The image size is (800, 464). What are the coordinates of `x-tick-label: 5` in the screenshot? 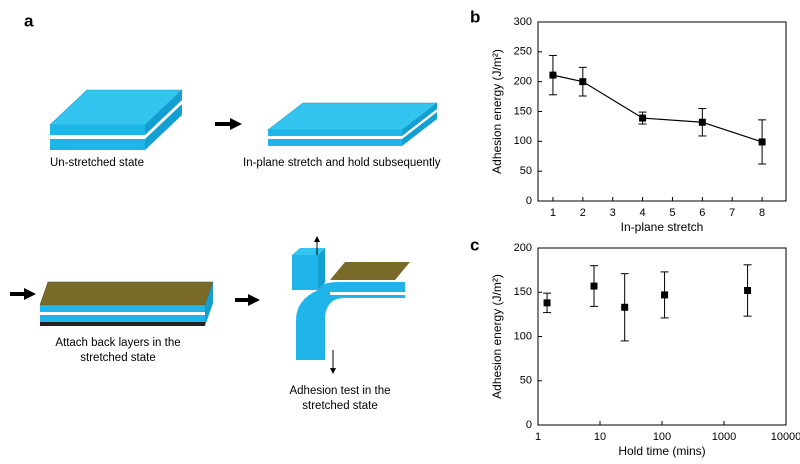 It's located at (672, 213).